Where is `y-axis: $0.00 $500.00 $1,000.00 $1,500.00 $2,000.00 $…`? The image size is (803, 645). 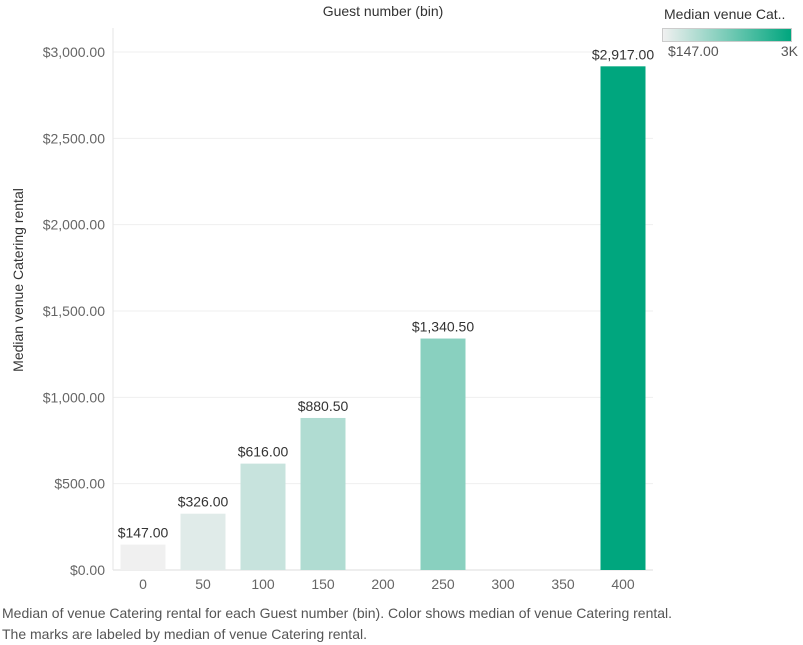 y-axis: $0.00 $500.00 $1,000.00 $1,500.00 $2,000.00 $… is located at coordinates (74, 311).